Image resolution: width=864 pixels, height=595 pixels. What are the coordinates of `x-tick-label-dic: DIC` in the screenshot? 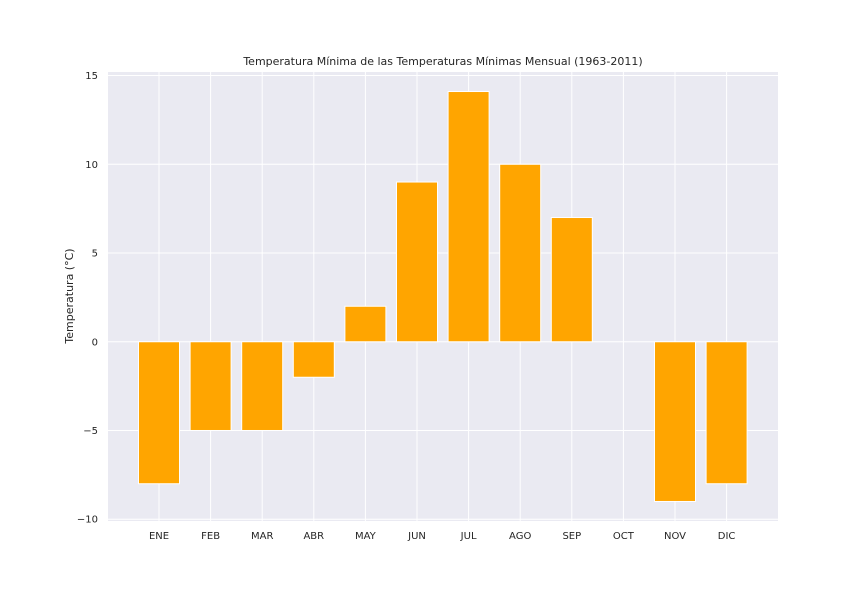 It's located at (727, 536).